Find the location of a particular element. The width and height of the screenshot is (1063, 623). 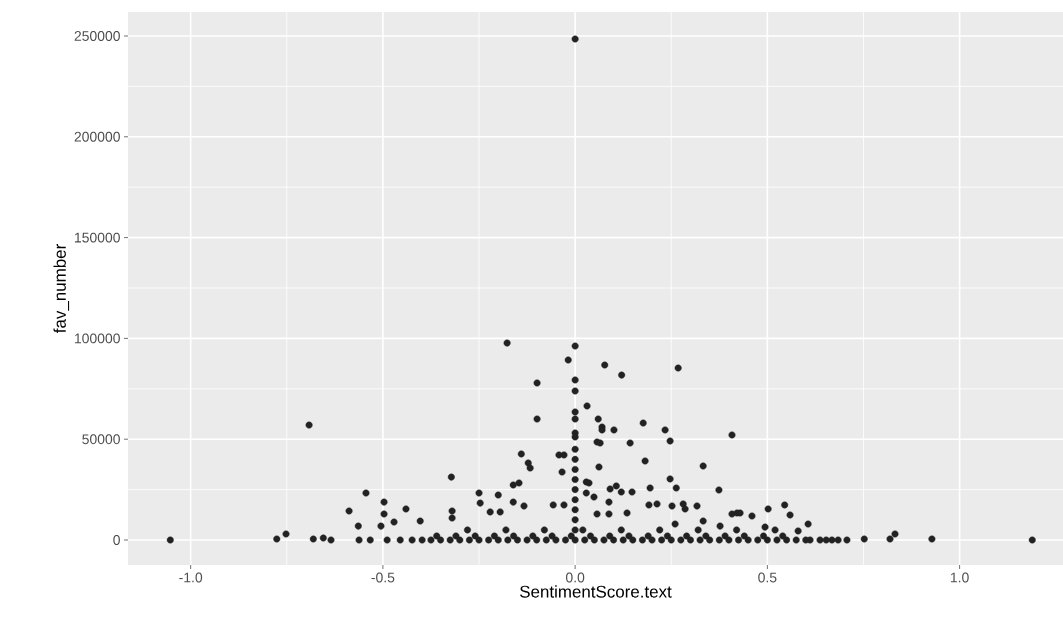

x-tick-label: 0.5 is located at coordinates (767, 577).